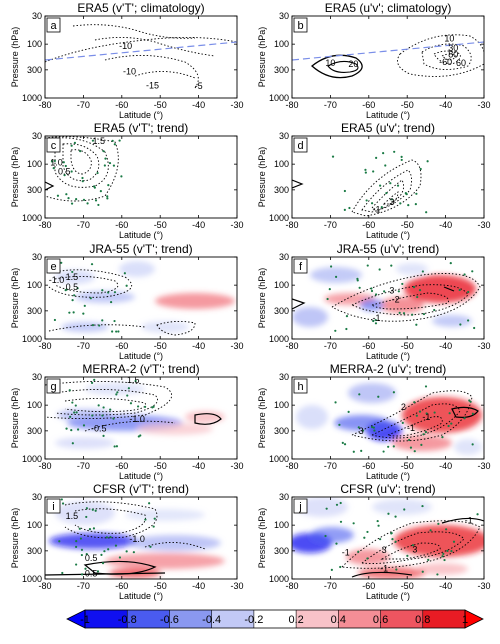  Describe the element at coordinates (141, 128) in the screenshot. I see `panel-title: ERA5 (v'T'; trend)` at that location.